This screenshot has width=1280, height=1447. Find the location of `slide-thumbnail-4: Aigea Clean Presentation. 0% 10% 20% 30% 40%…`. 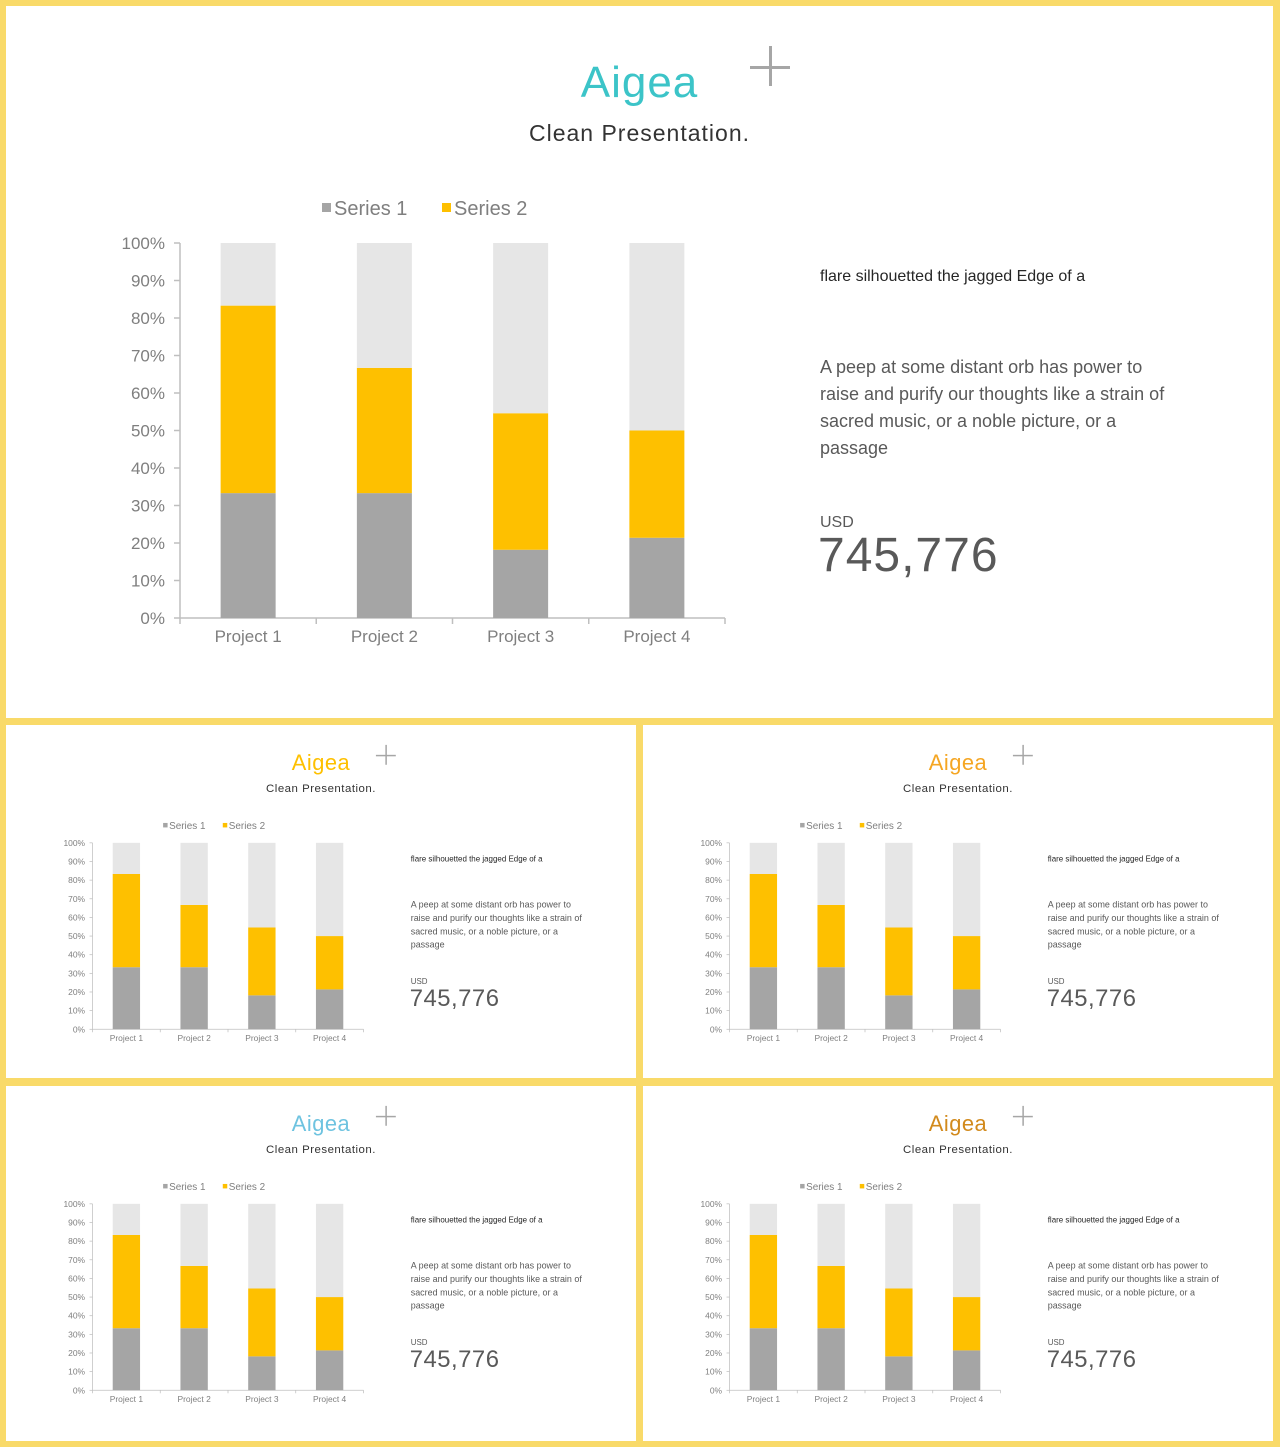

slide-thumbnail-4: Aigea Clean Presentation. 0% 10% 20% 30% 40%… is located at coordinates (958, 1263).